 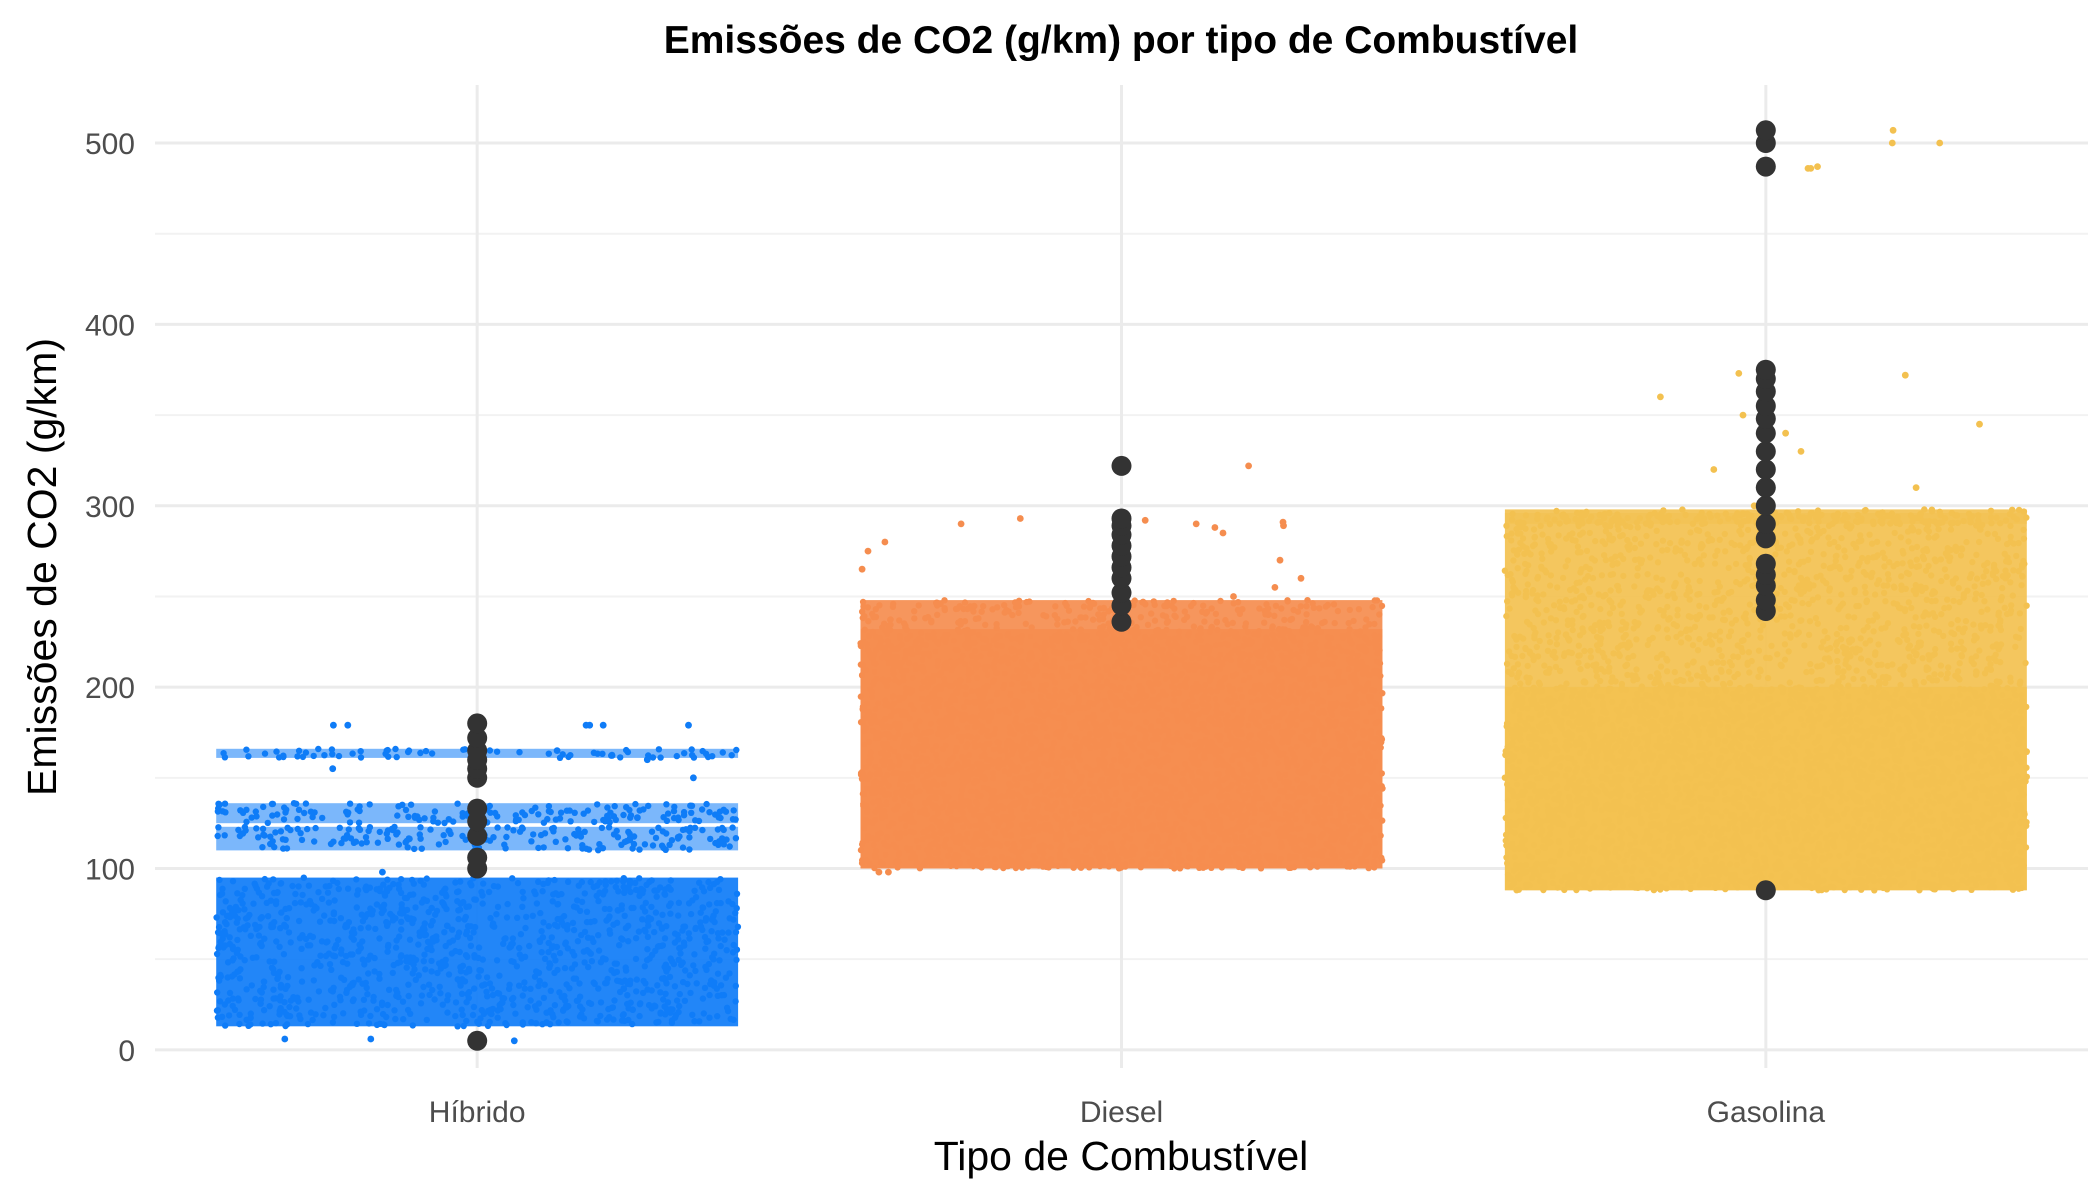 I want to click on series-Diesel, so click(x=1121, y=669).